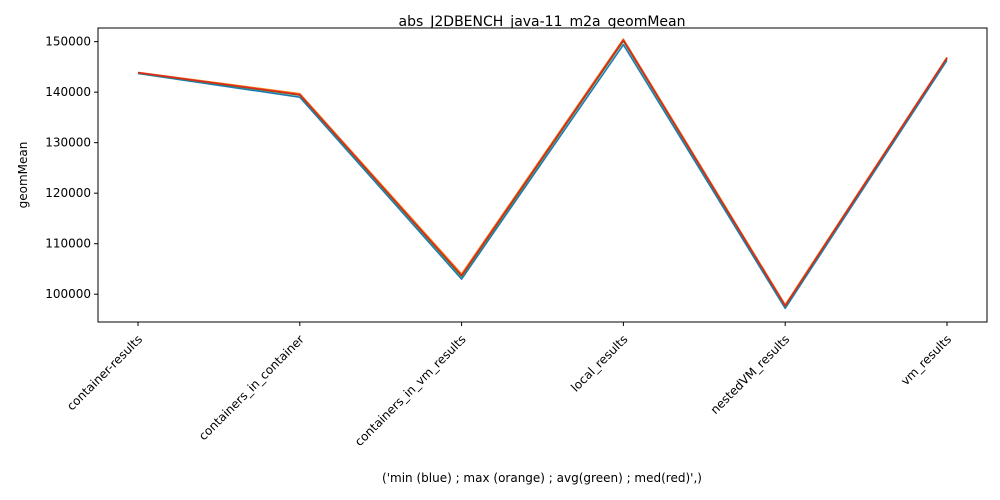 The width and height of the screenshot is (1000, 500). Describe the element at coordinates (68, 193) in the screenshot. I see `y-tick-label: 120000` at that location.